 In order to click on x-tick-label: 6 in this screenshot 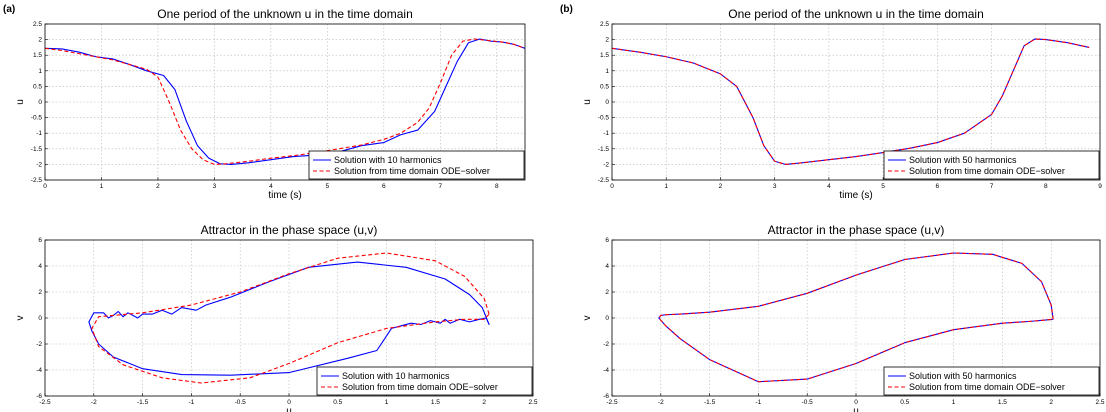, I will do `click(938, 186)`.